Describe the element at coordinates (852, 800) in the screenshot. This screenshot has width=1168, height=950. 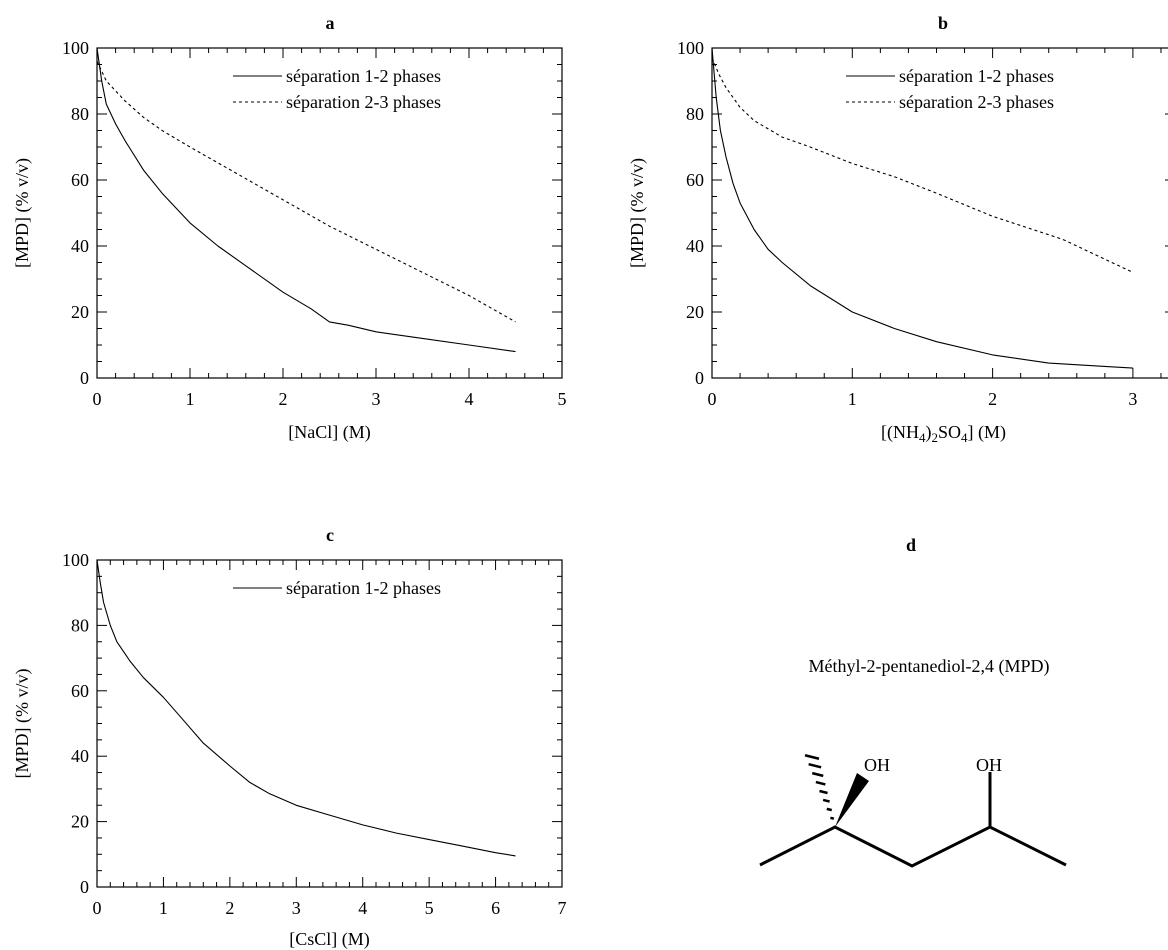
I see `wedge-bond-oh` at that location.